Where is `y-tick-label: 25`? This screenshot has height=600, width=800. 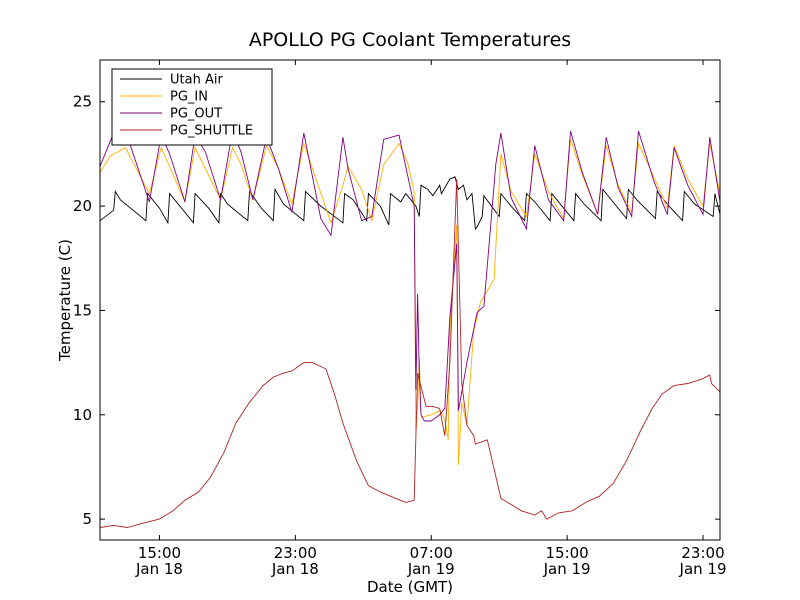
y-tick-label: 25 is located at coordinates (82, 102).